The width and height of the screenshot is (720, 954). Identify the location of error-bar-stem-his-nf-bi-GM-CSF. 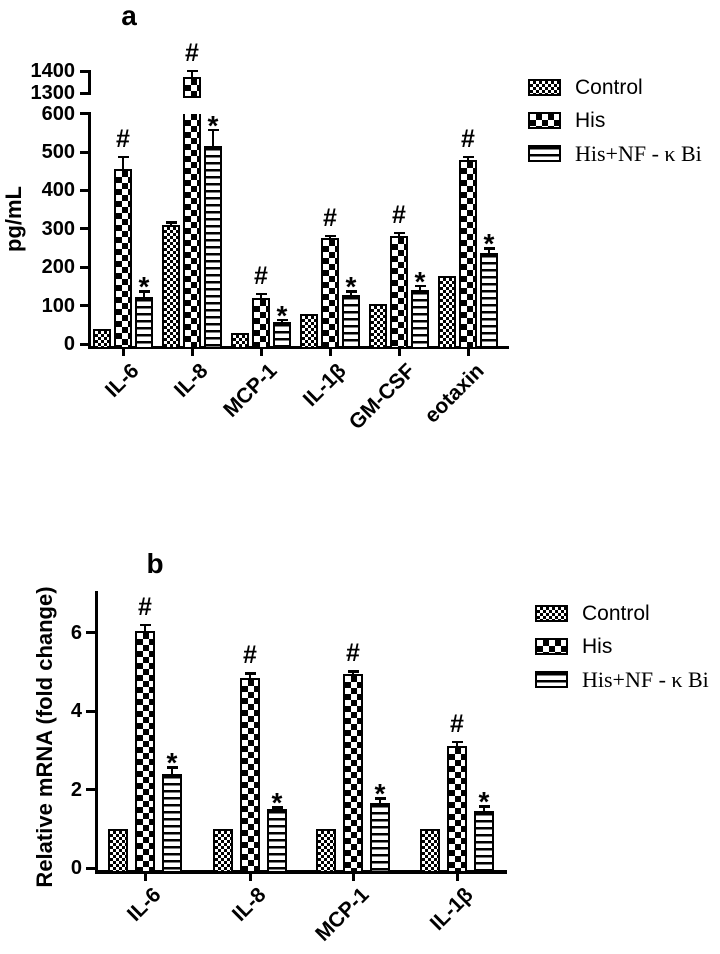
(420, 288).